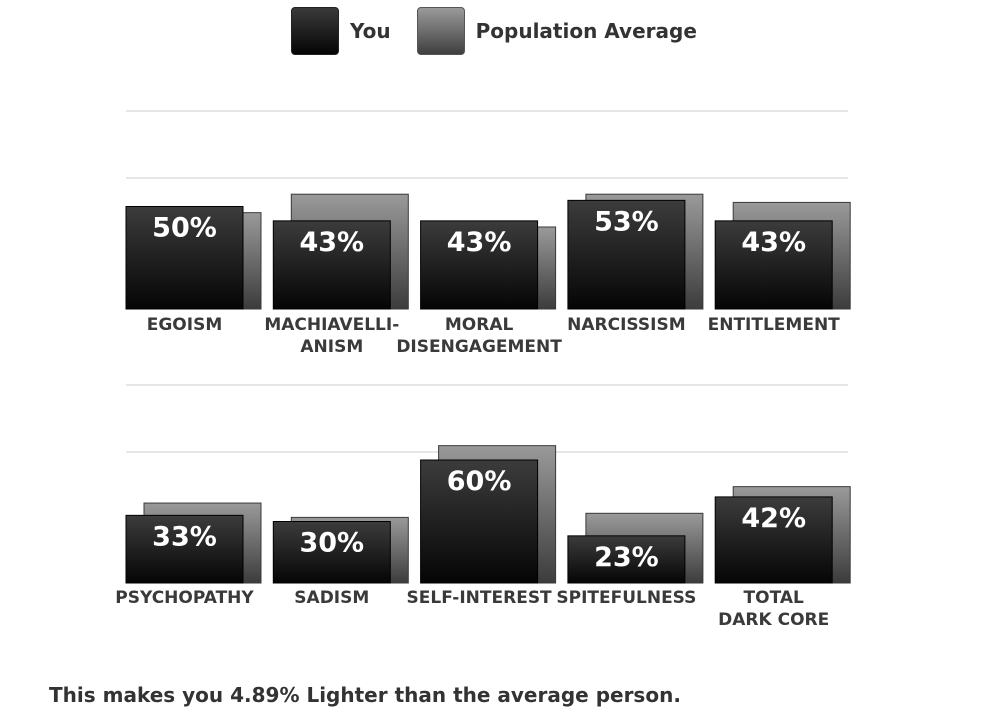 The image size is (981, 721). I want to click on data-label: 50%, so click(184, 228).